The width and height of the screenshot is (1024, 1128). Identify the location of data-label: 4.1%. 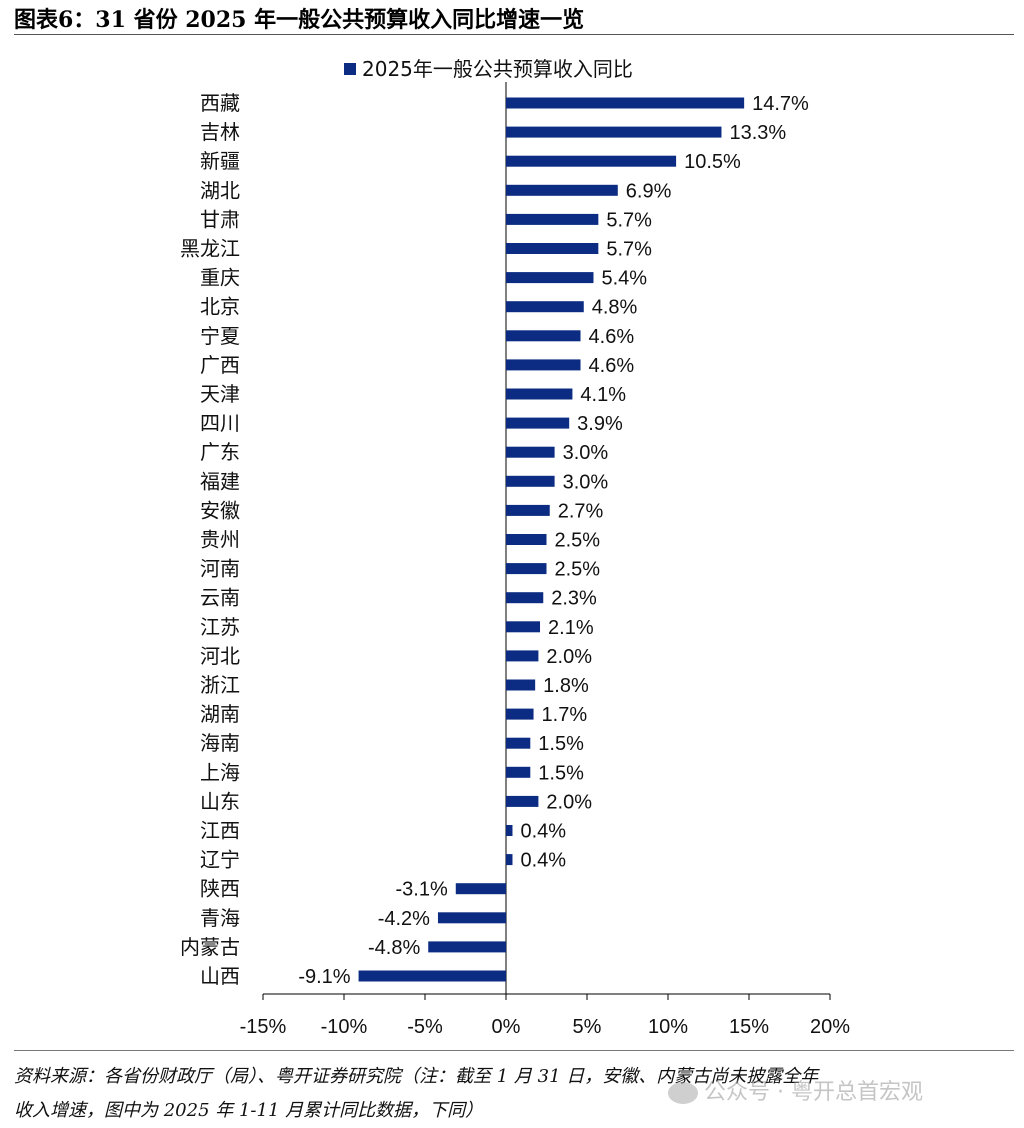
(603, 395).